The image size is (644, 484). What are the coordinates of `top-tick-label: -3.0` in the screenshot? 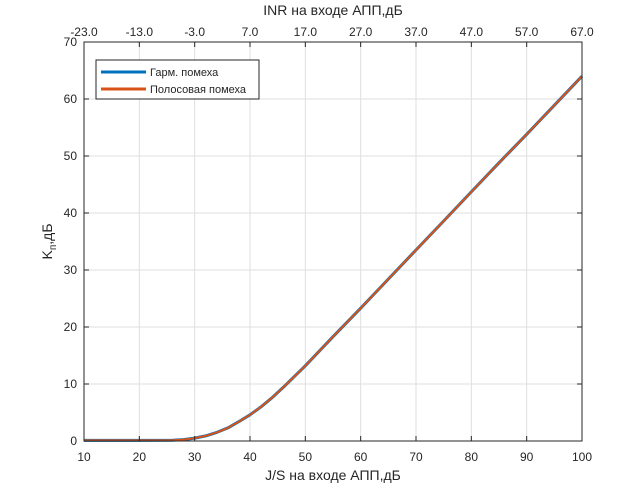 It's located at (194, 32).